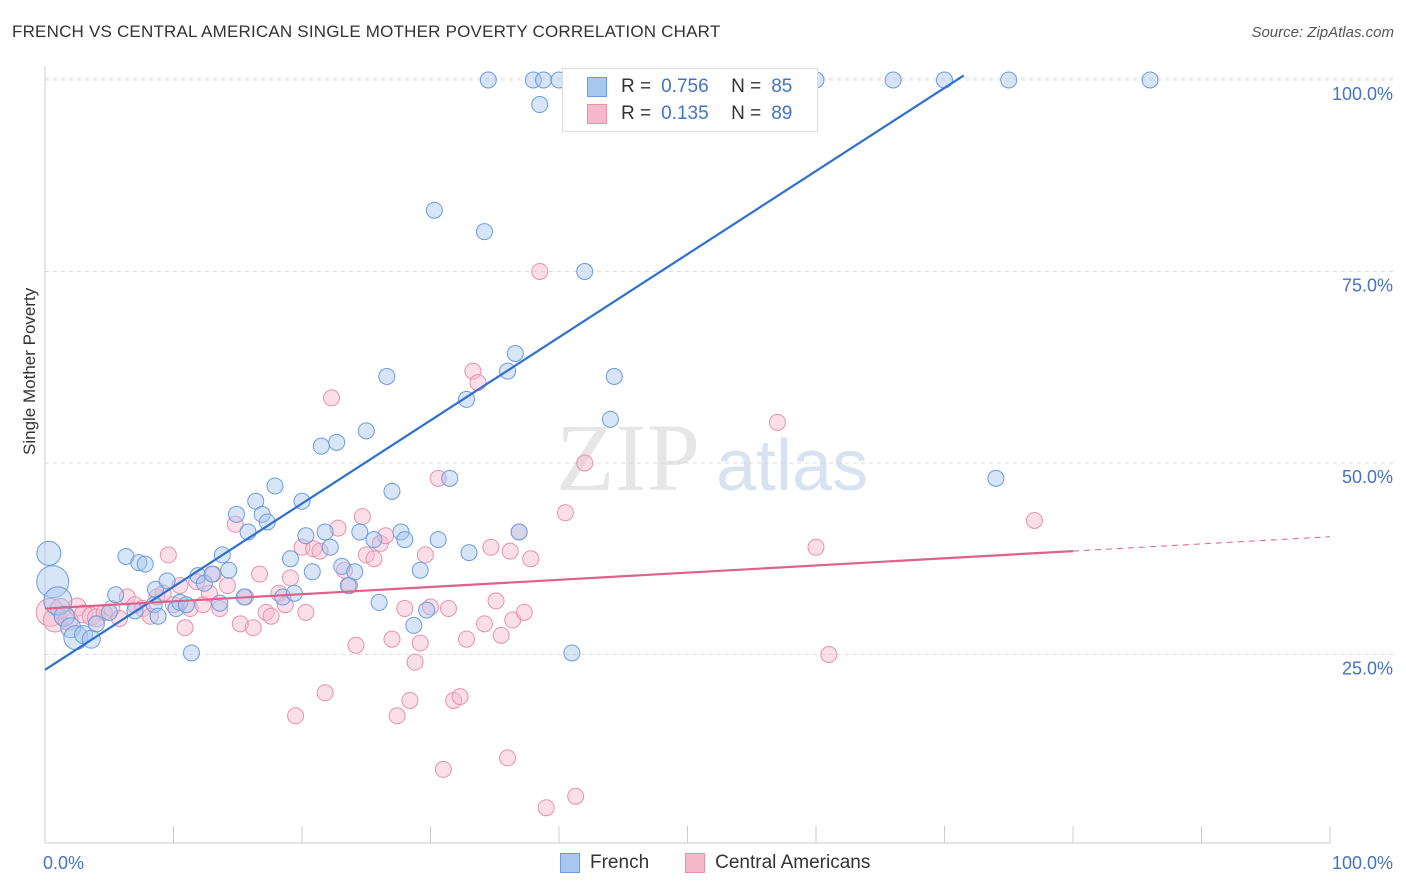 The height and width of the screenshot is (892, 1406). I want to click on source-label: Source: ZipAtlas.com, so click(1322, 32).